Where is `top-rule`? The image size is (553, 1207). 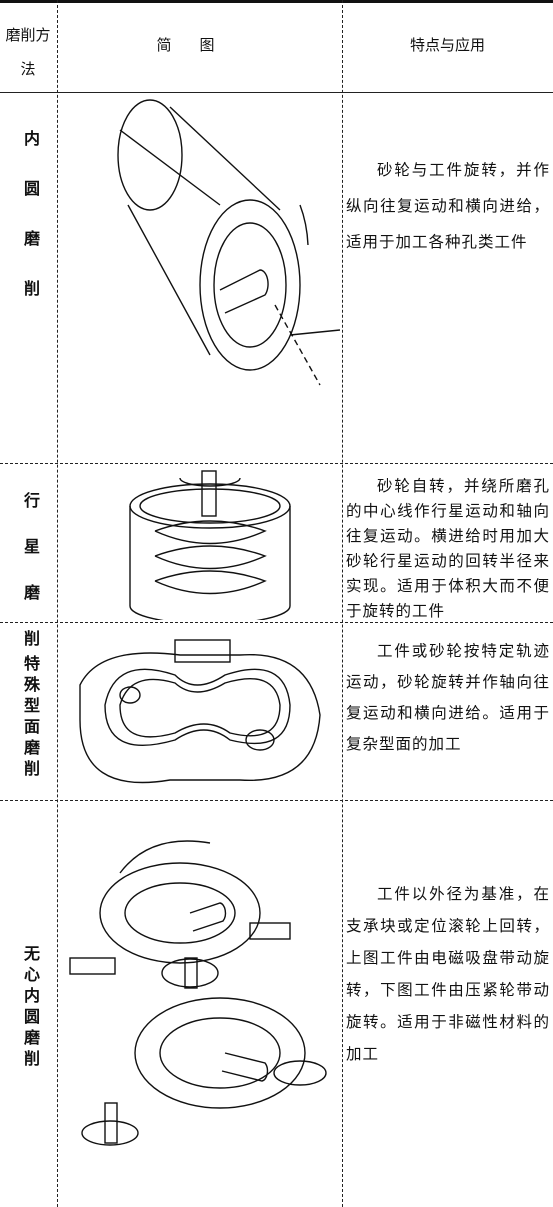 top-rule is located at coordinates (276, 1).